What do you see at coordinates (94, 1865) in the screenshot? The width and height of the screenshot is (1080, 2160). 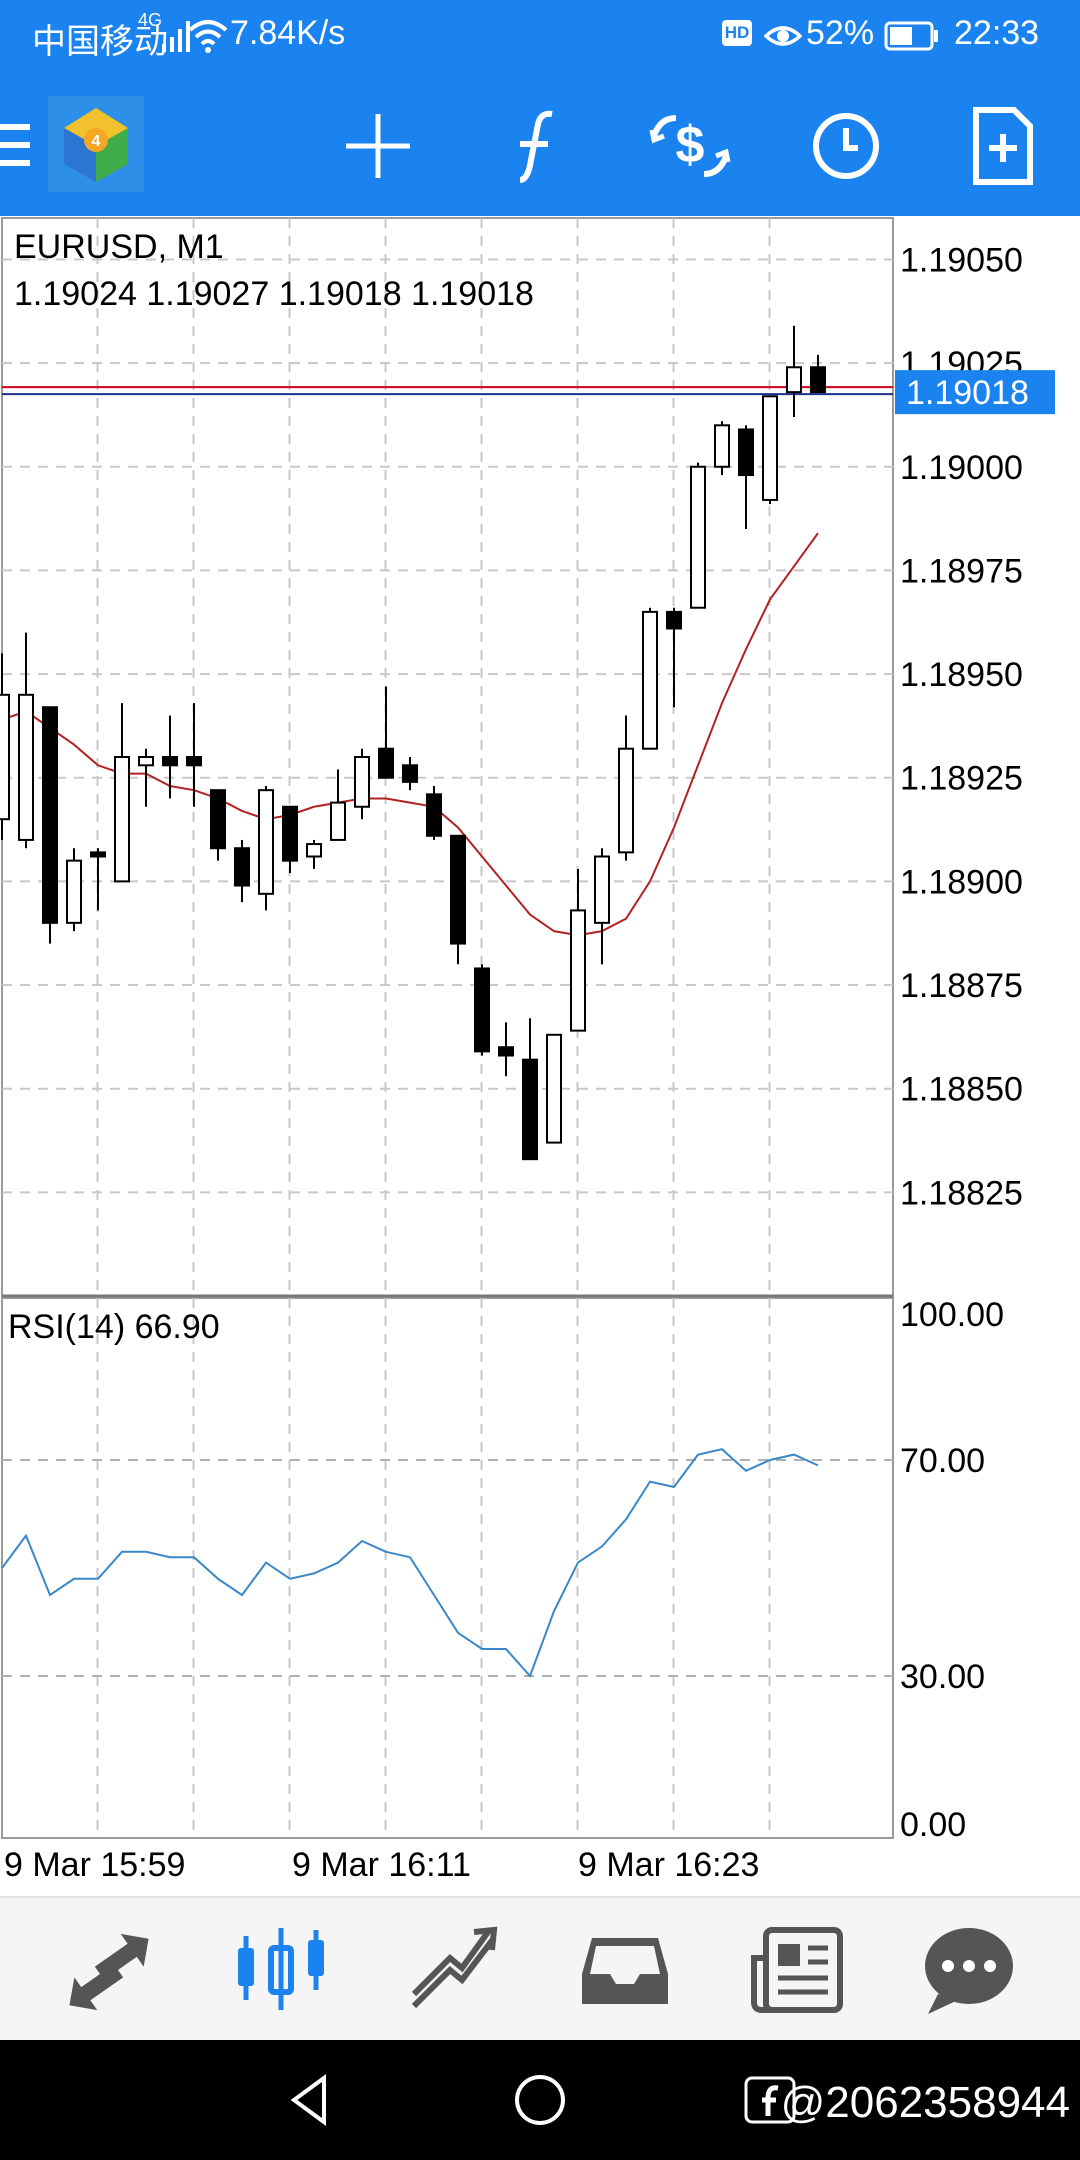 I see `time-axis-label: 9 Mar 15:59` at bounding box center [94, 1865].